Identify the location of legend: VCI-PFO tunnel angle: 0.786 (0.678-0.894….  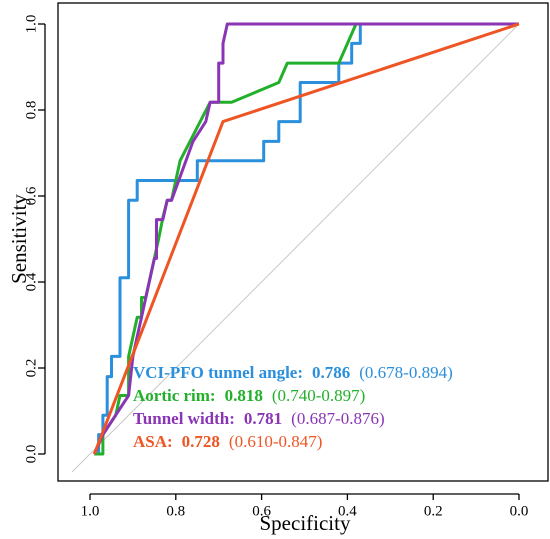
(293, 407).